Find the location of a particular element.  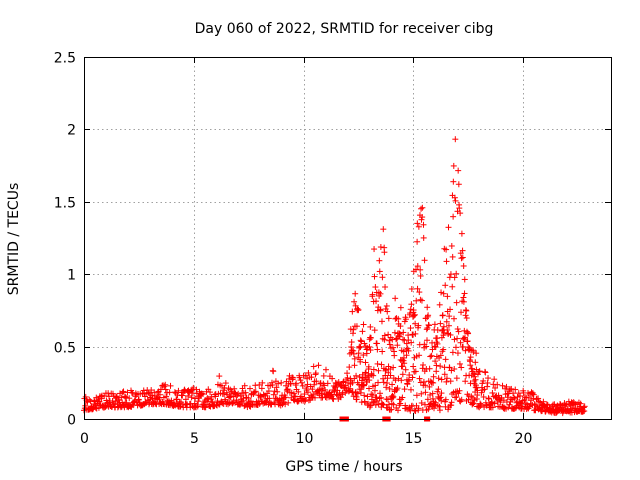

y-tick-label: 1.5 is located at coordinates (65, 204).